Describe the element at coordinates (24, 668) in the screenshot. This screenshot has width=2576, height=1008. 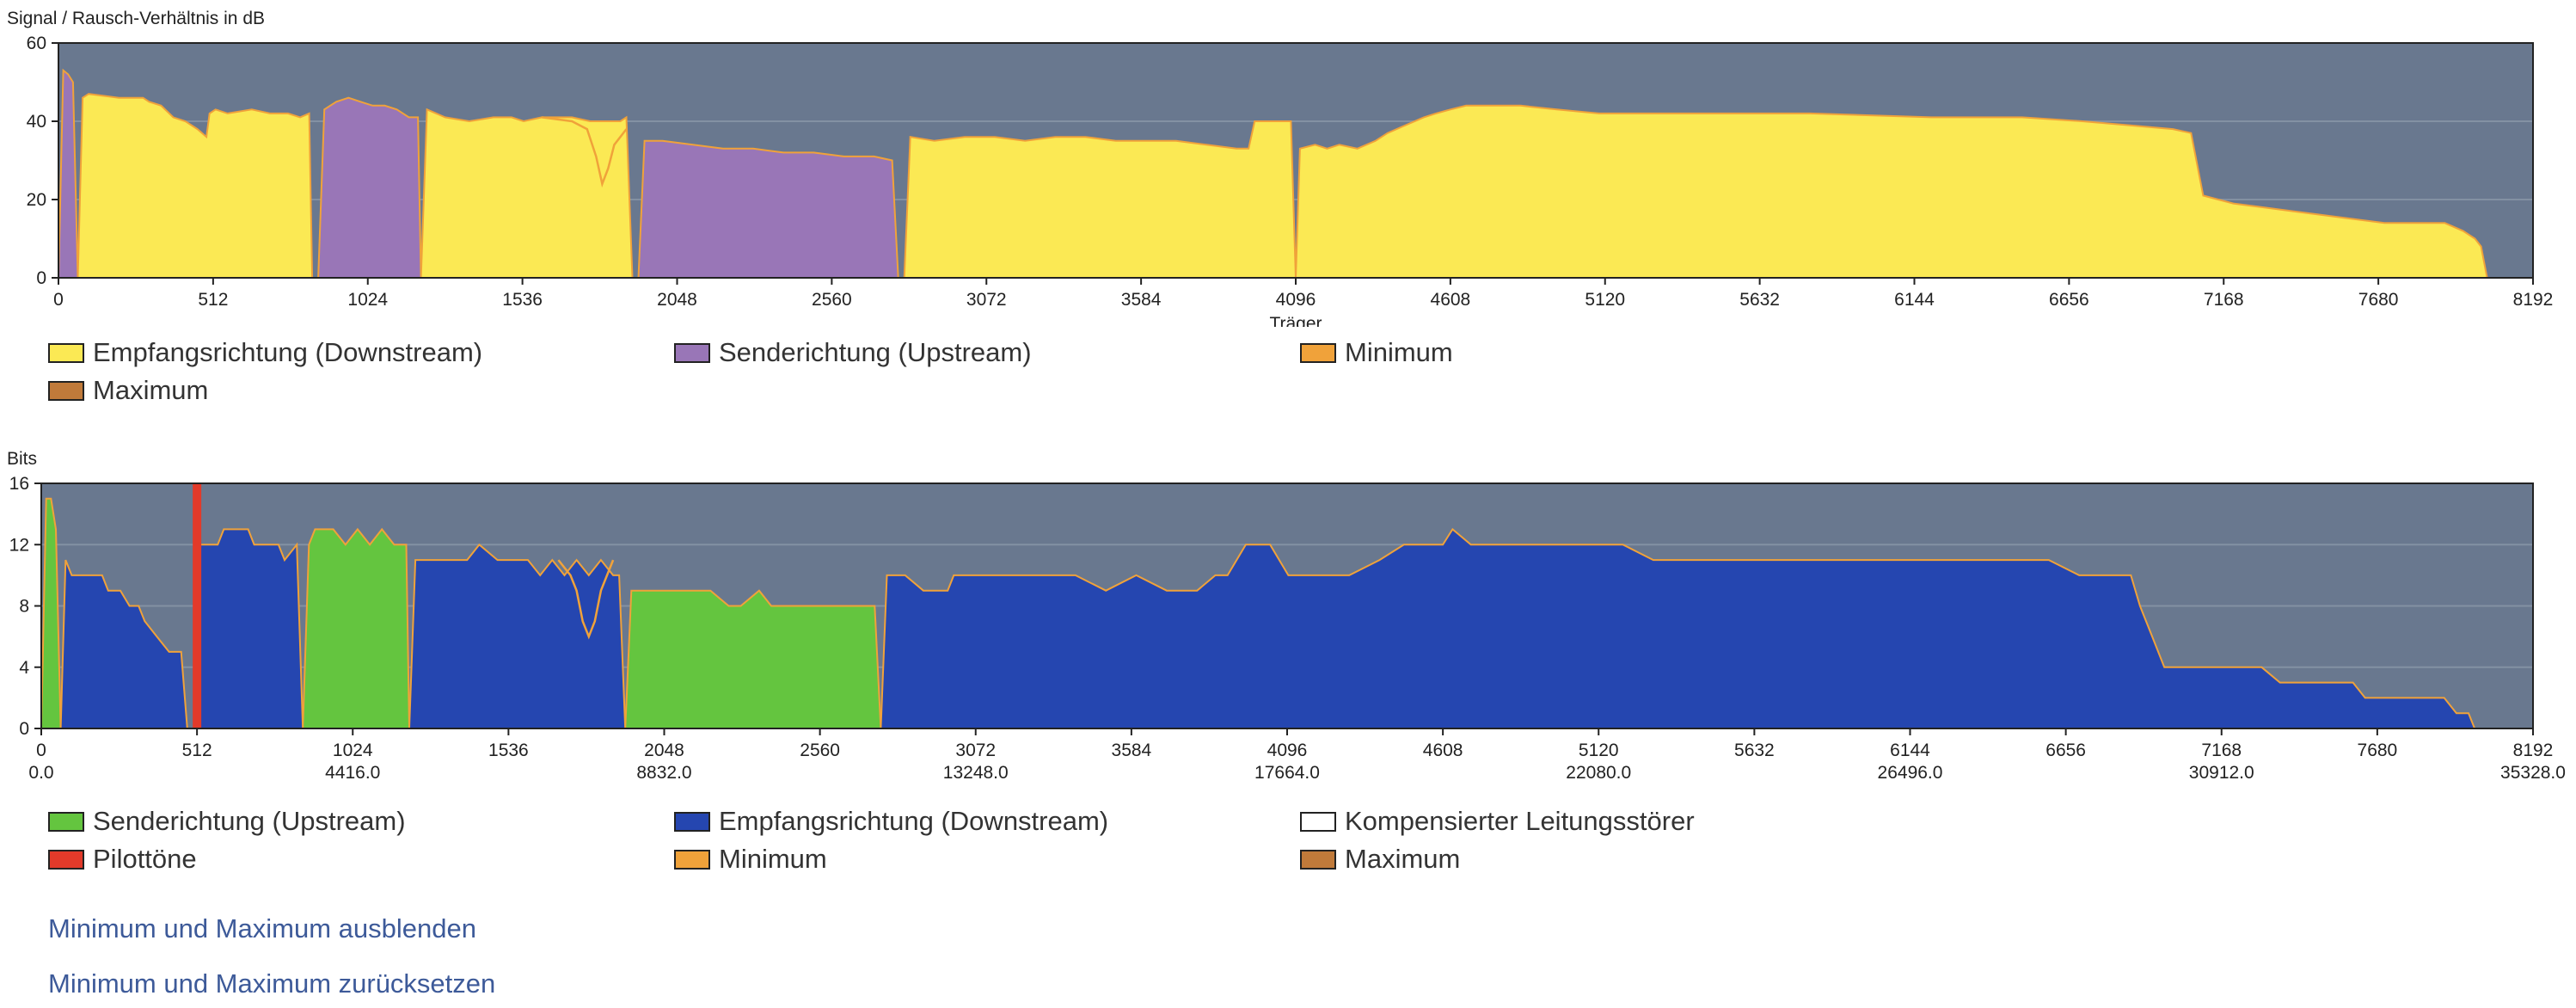
I see `y-tick-label: 4` at that location.